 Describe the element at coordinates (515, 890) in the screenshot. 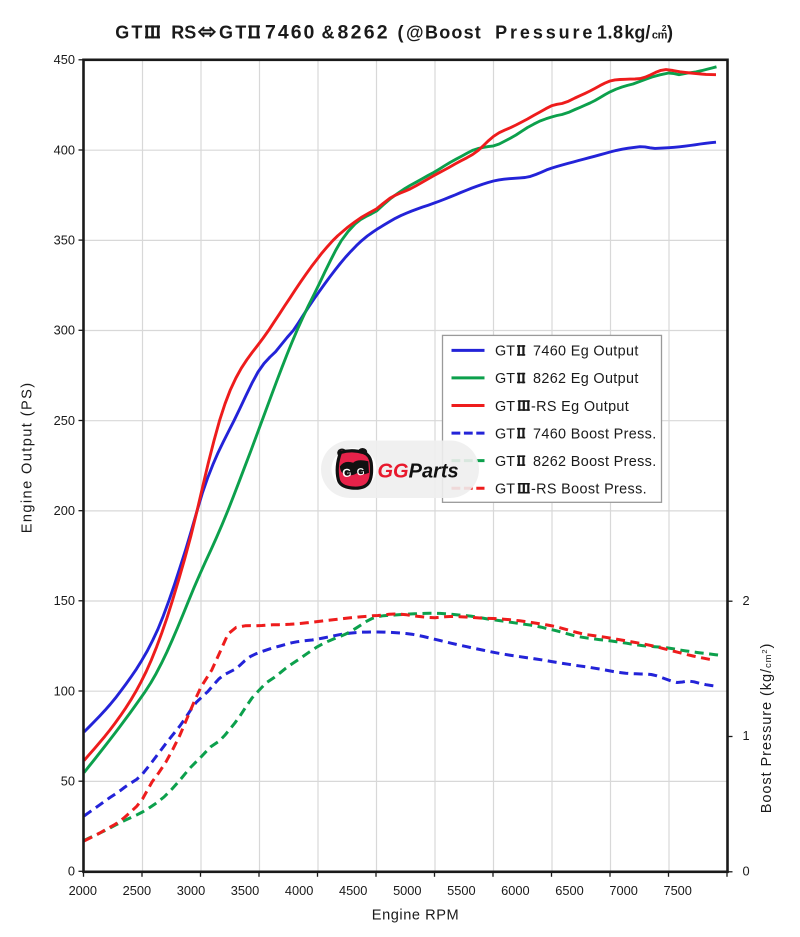

I see `svg-text: 6000` at that location.